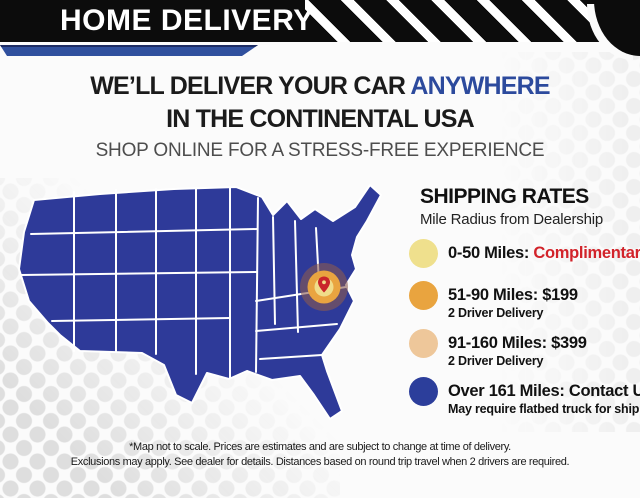  I want to click on rates-subtitle: Mile Radius from Dealership, so click(512, 219).